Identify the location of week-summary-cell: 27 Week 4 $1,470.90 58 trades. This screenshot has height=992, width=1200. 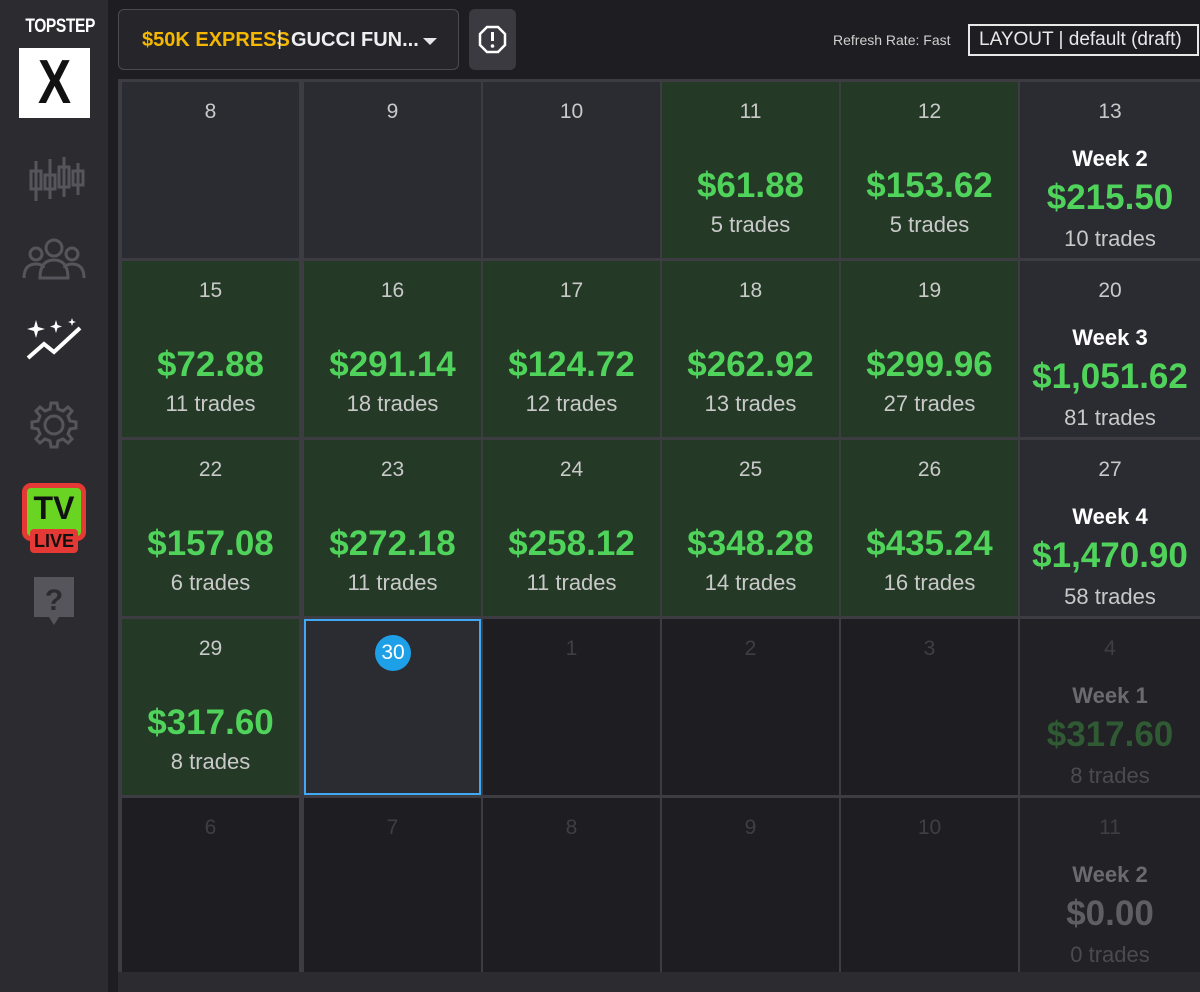
(1110, 528).